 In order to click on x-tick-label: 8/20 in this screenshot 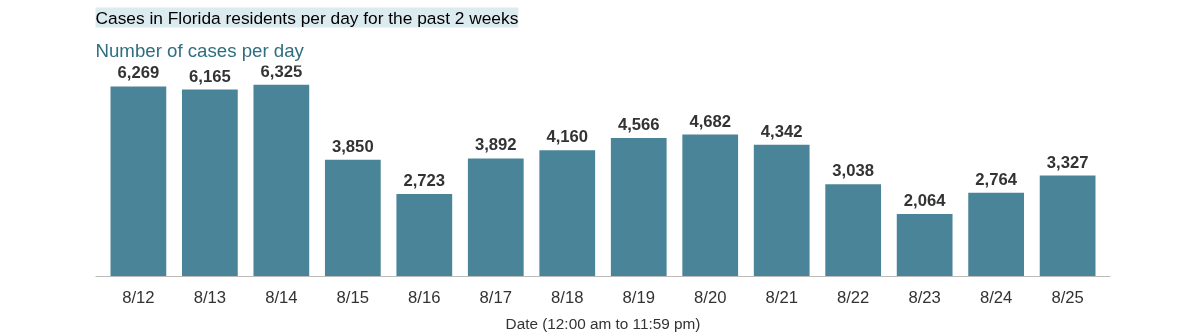, I will do `click(710, 297)`.